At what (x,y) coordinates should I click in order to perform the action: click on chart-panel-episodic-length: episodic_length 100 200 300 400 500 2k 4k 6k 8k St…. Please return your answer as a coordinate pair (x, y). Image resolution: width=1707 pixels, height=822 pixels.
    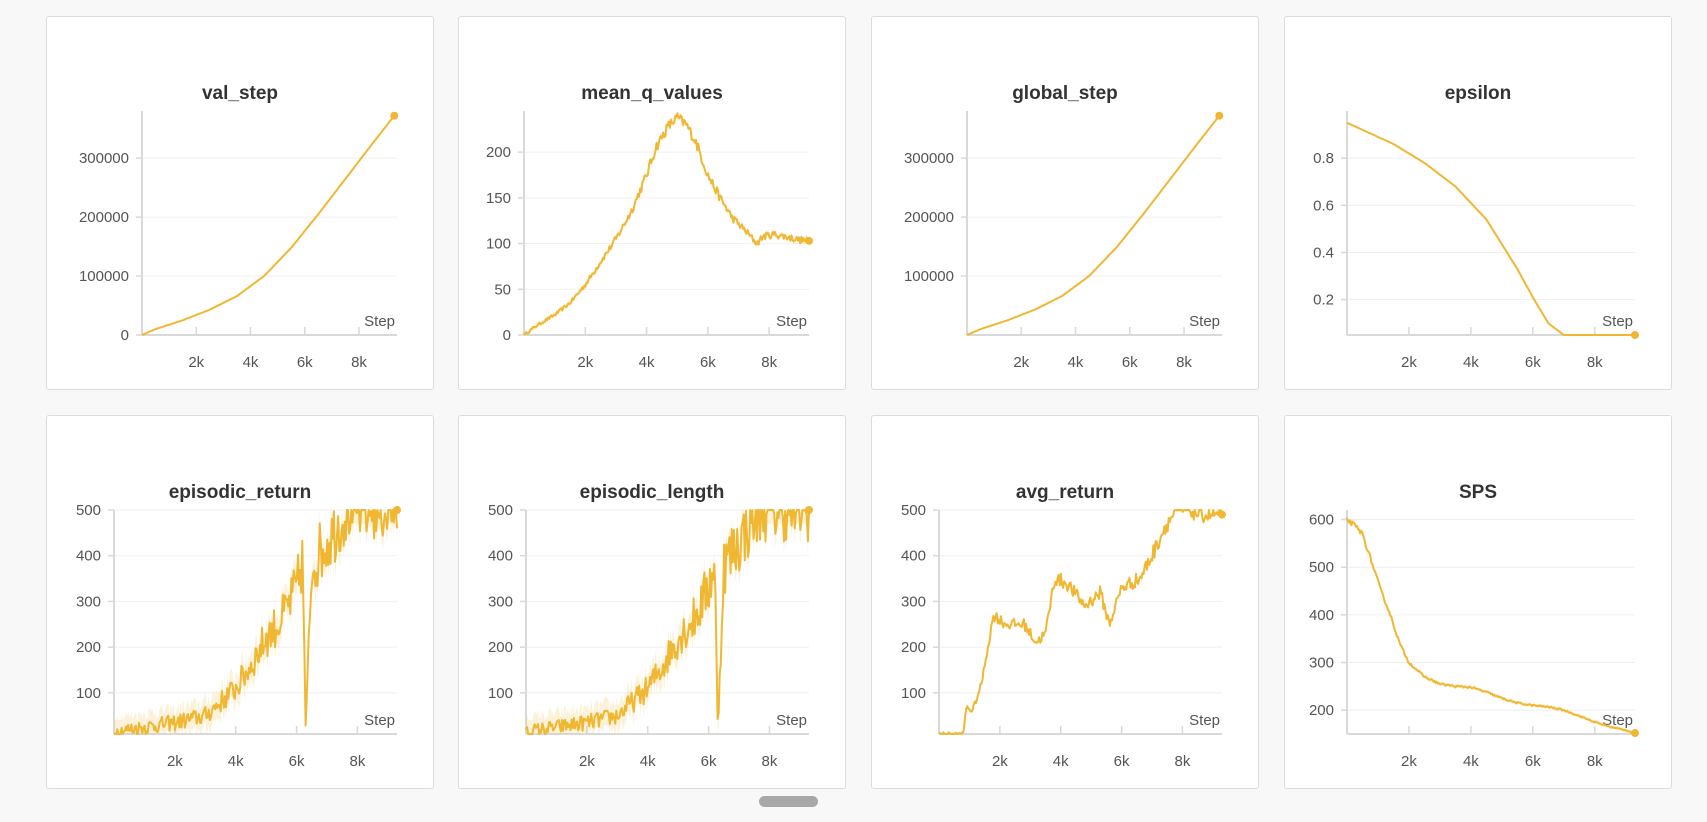
    Looking at the image, I should click on (652, 602).